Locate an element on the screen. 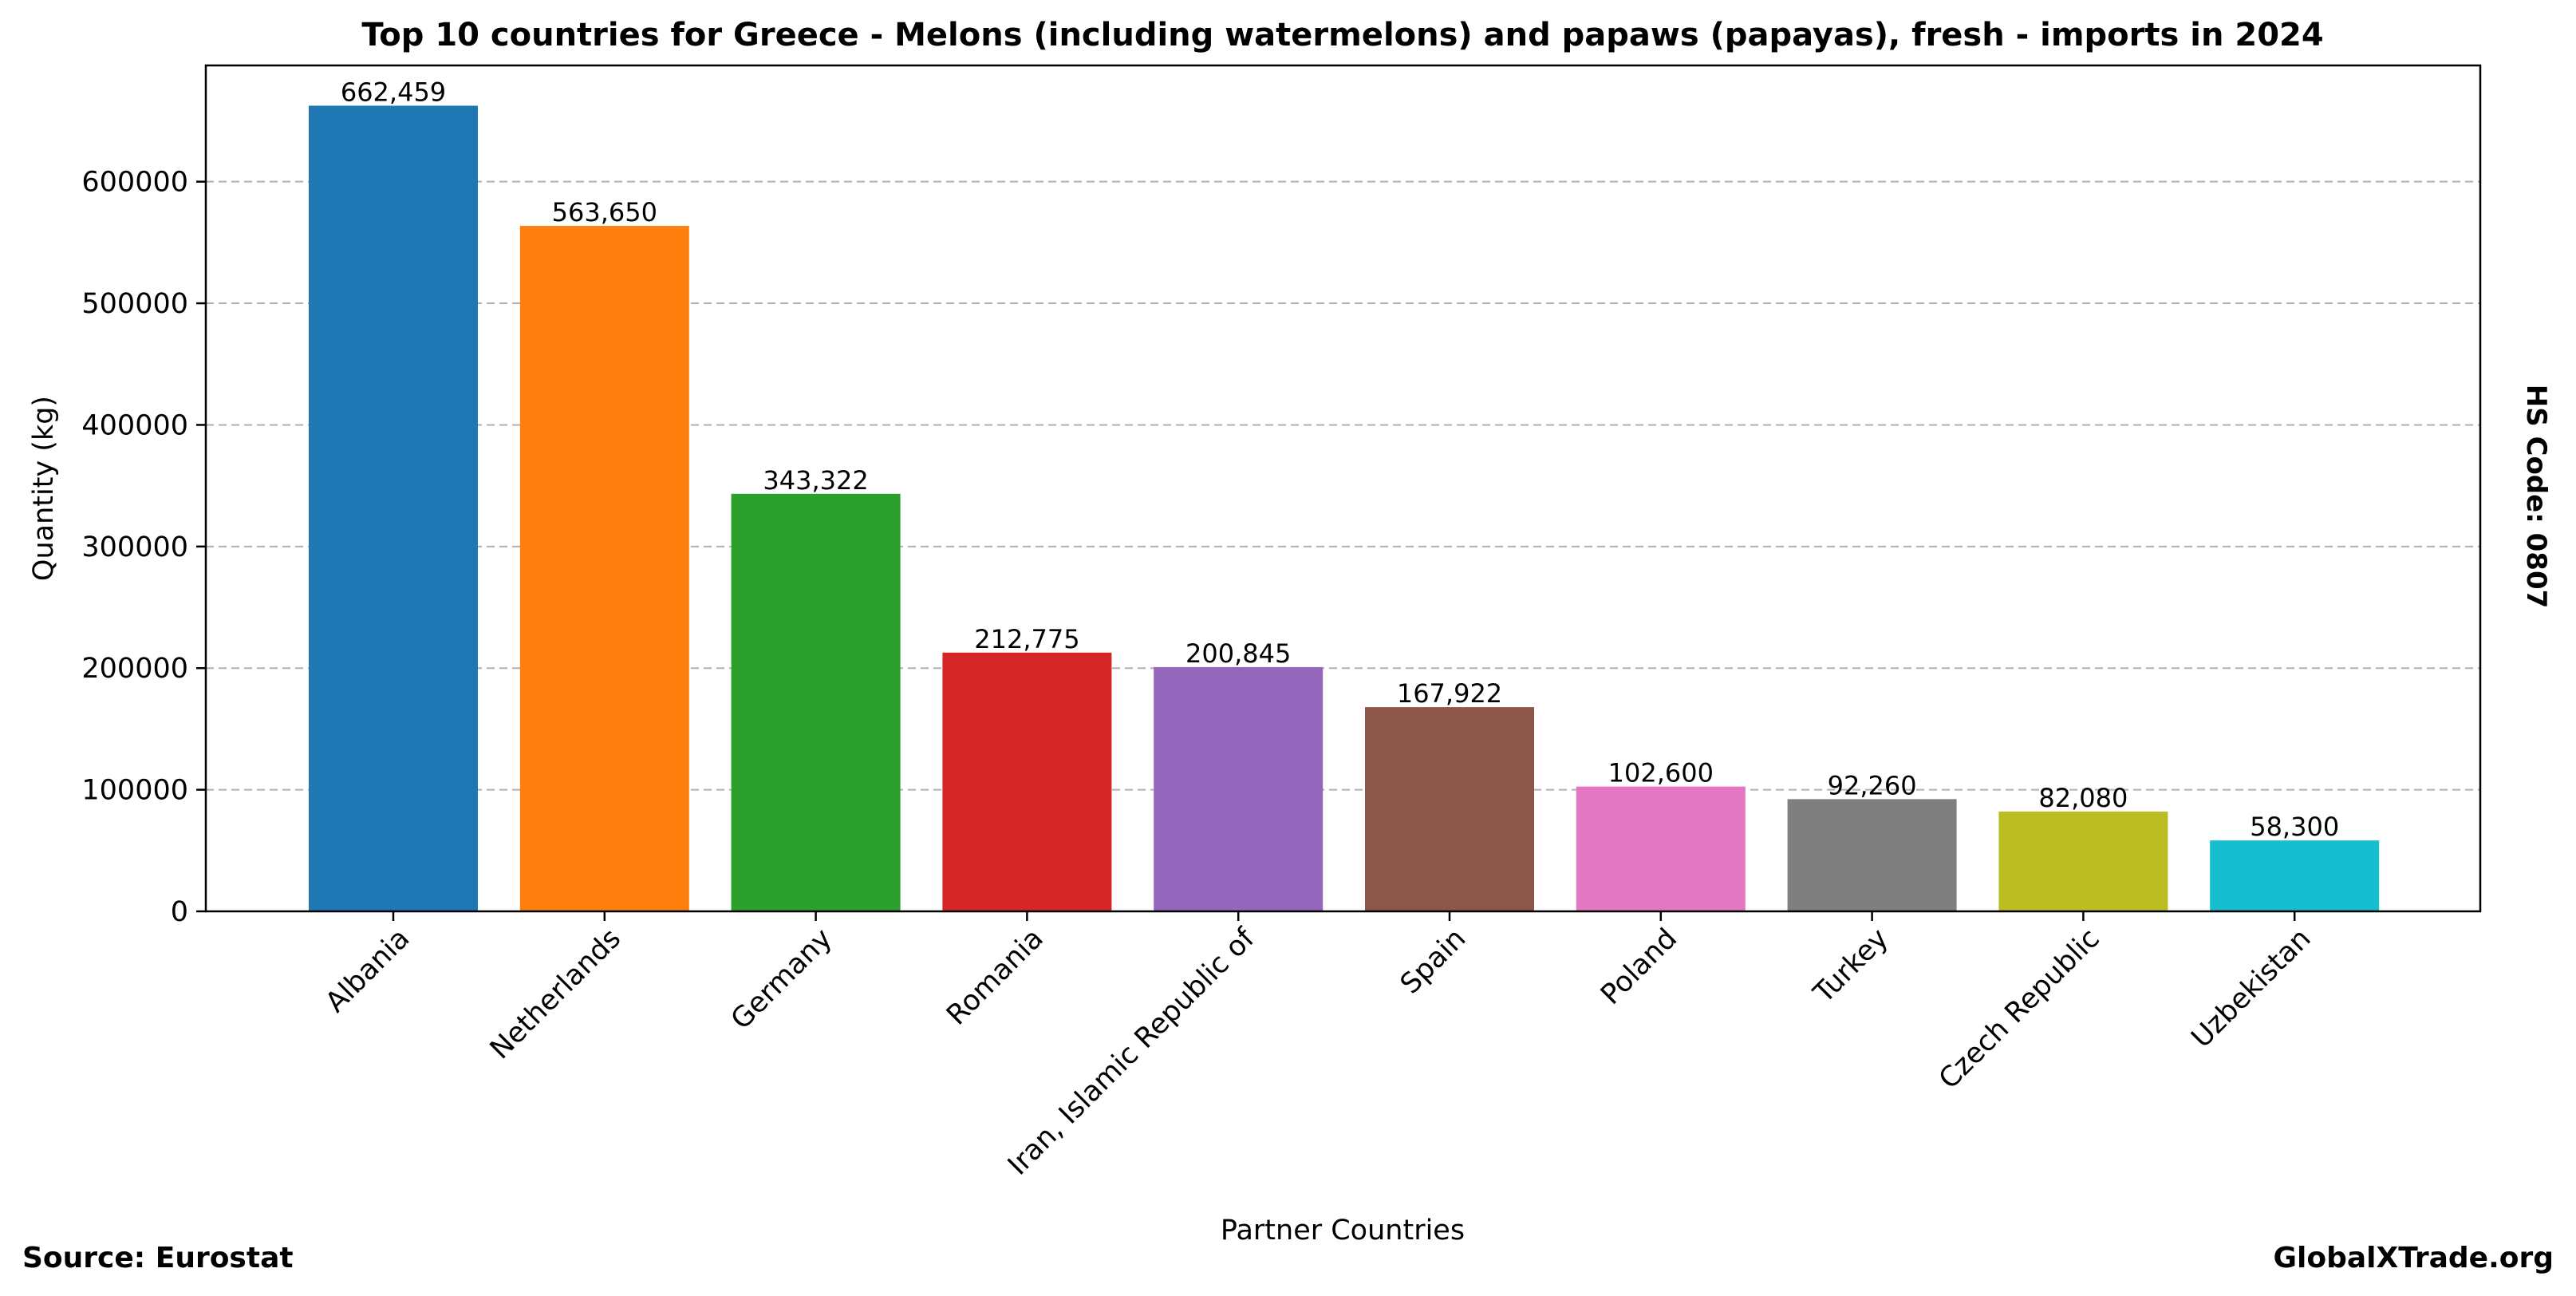  y-tick-label: 300000 is located at coordinates (134, 547).